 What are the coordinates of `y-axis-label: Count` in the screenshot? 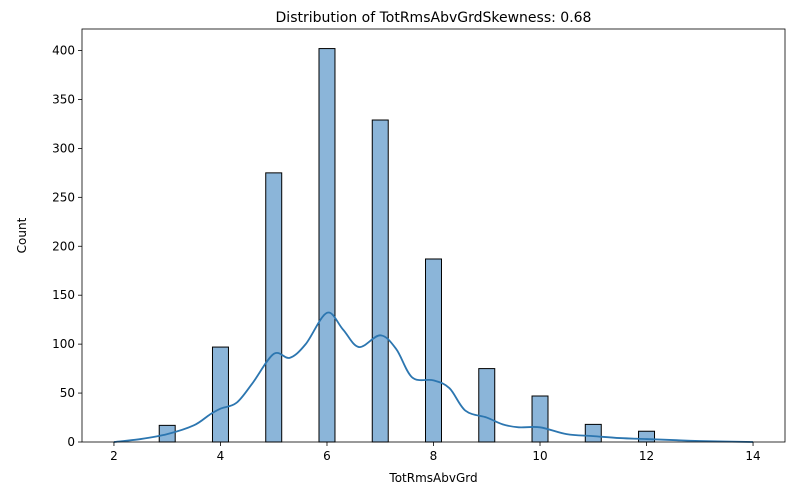 It's located at (22, 235).